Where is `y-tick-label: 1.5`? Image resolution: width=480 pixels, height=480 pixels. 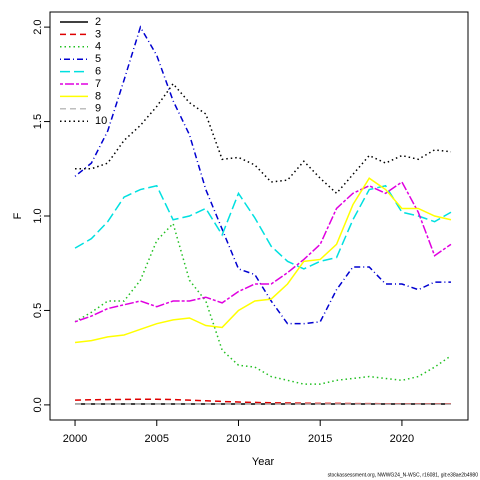
y-tick-label: 1.5 is located at coordinates (38, 121).